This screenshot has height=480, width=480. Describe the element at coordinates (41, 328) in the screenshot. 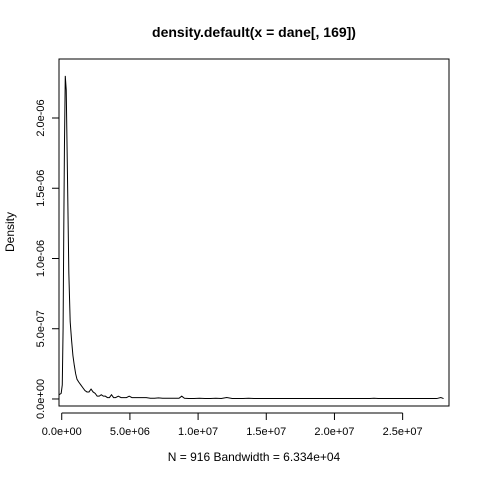

I see `y-tick-label: 5.0e-07` at that location.